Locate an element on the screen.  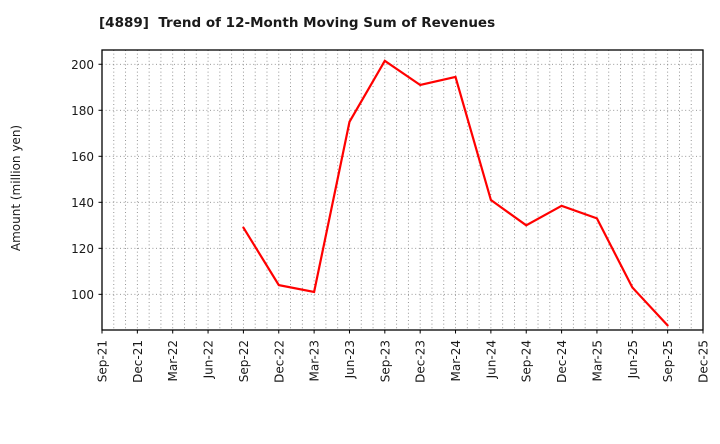
x-tick-label: Dec-21 is located at coordinates (138, 361).